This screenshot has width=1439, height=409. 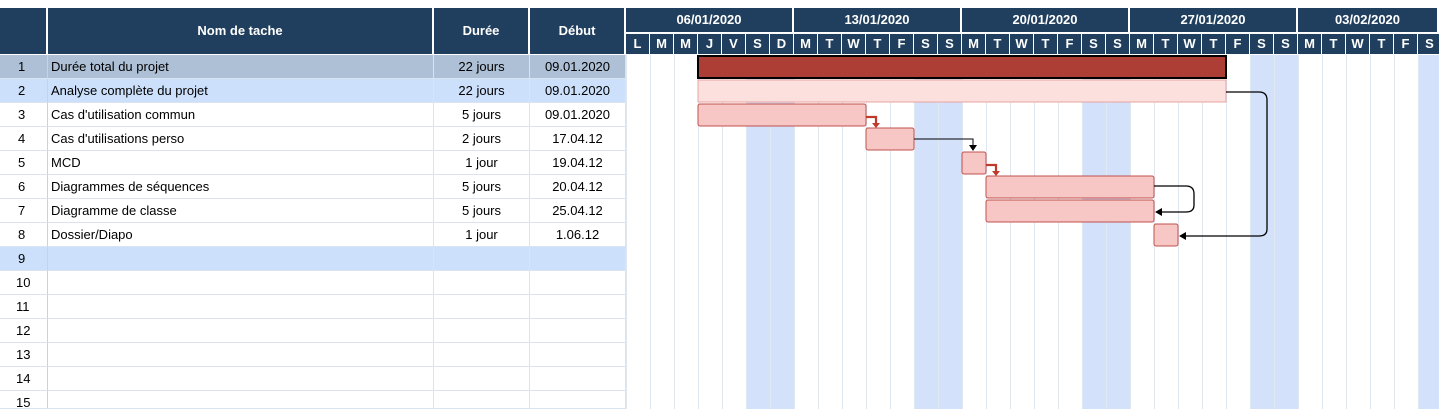 I want to click on start-cell: 1.06.12, so click(x=578, y=235).